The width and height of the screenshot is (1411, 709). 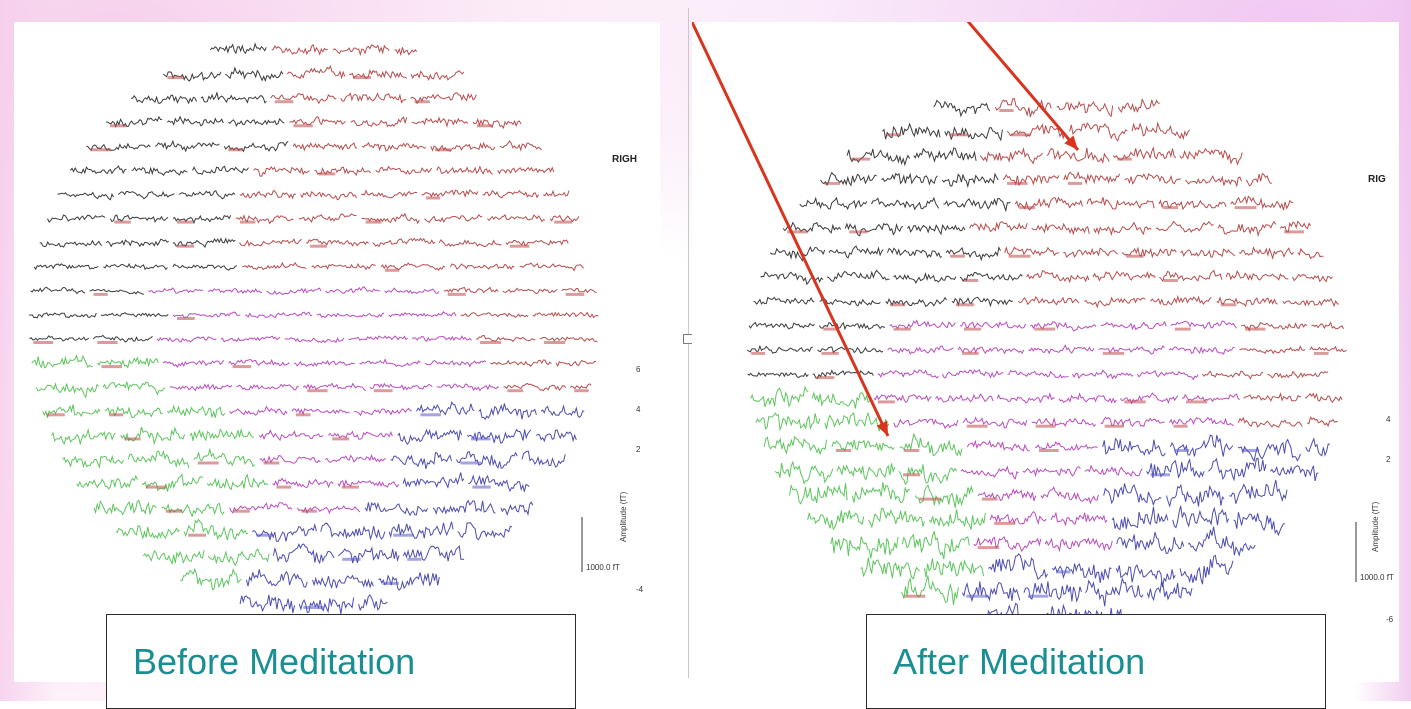 What do you see at coordinates (612, 374) in the screenshot?
I see `amplitude-axis: RIGH 6 4 2 -4 1000.0 fT Amplitude (fT)` at bounding box center [612, 374].